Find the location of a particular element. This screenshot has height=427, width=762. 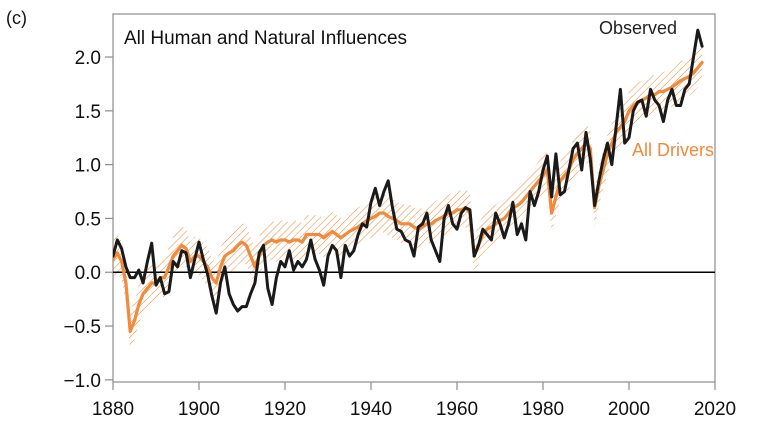

y-tick-label: 0.5 is located at coordinates (88, 219).